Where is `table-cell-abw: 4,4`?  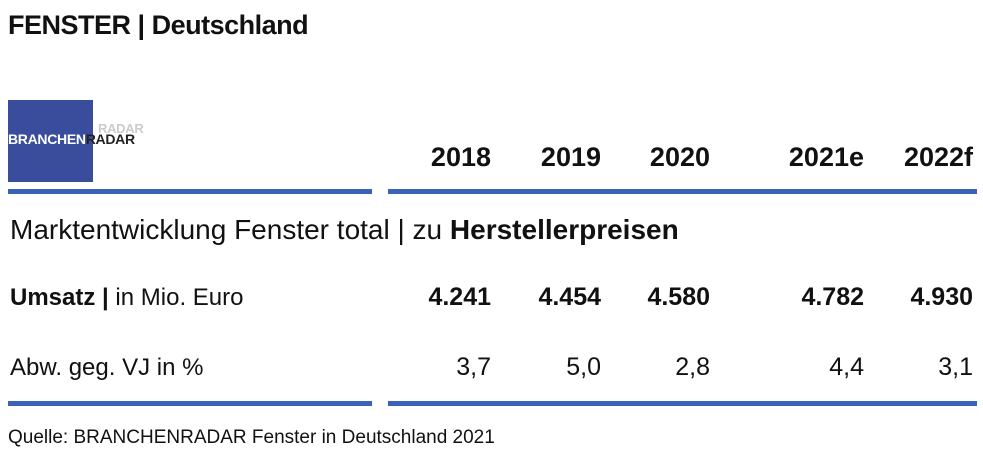
table-cell-abw: 4,4 is located at coordinates (846, 367).